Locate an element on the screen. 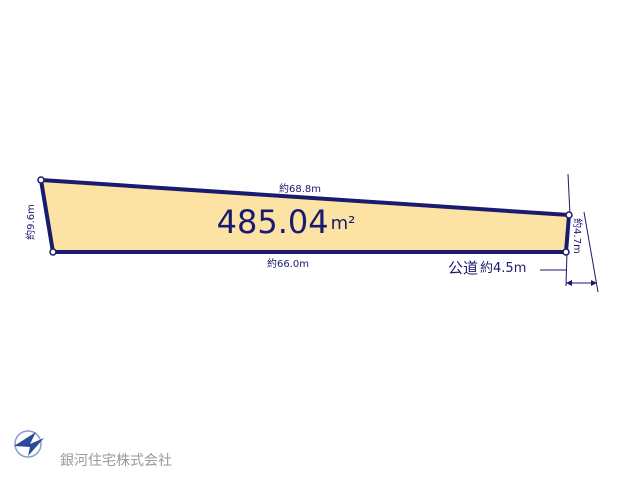  area-value: 485.04 is located at coordinates (273, 222).